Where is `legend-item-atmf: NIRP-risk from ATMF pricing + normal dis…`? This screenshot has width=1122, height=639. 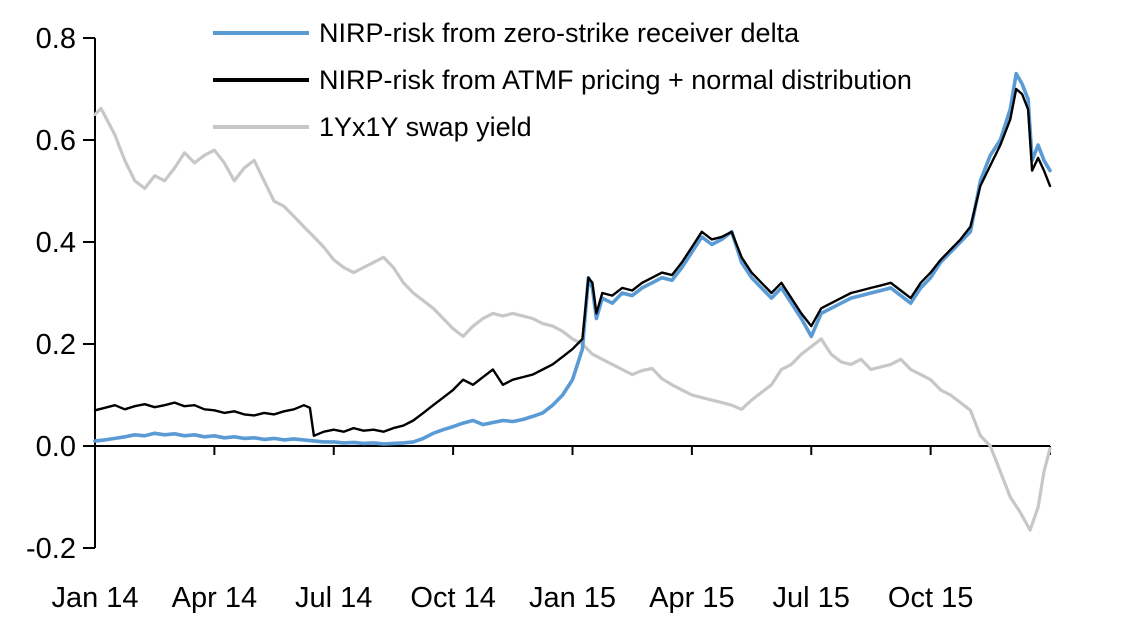 legend-item-atmf: NIRP-risk from ATMF pricing + normal dis… is located at coordinates (562, 80).